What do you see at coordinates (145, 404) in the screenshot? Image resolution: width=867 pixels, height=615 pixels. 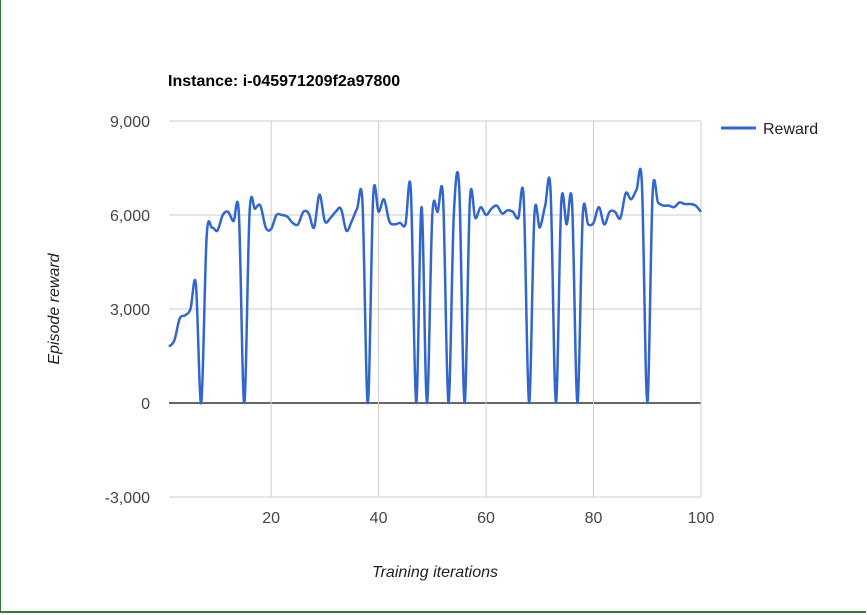 I see `y-tick-label: 0` at bounding box center [145, 404].